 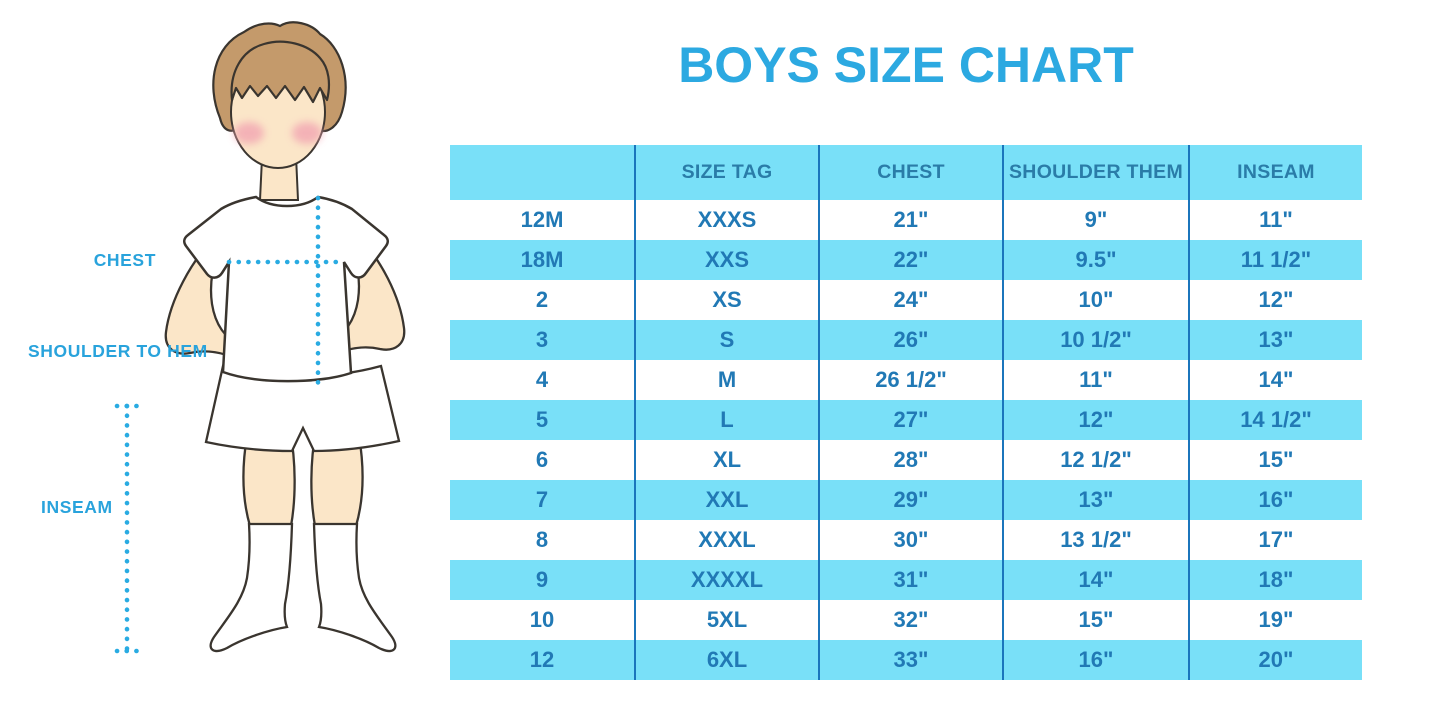 I want to click on table-row: 12M XXXS 21" 9" 11", so click(x=906, y=220).